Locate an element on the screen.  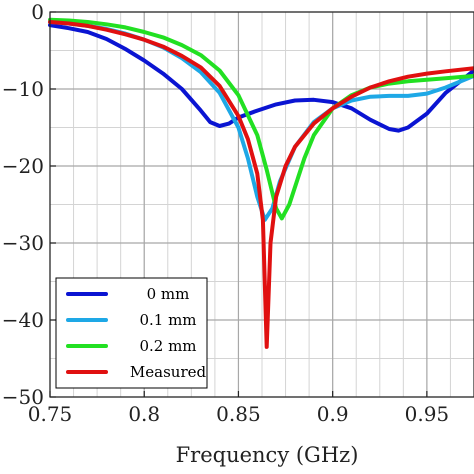
legend-items: 0 mm 0.1 mm 0.2 mm Measured is located at coordinates (136, 333).